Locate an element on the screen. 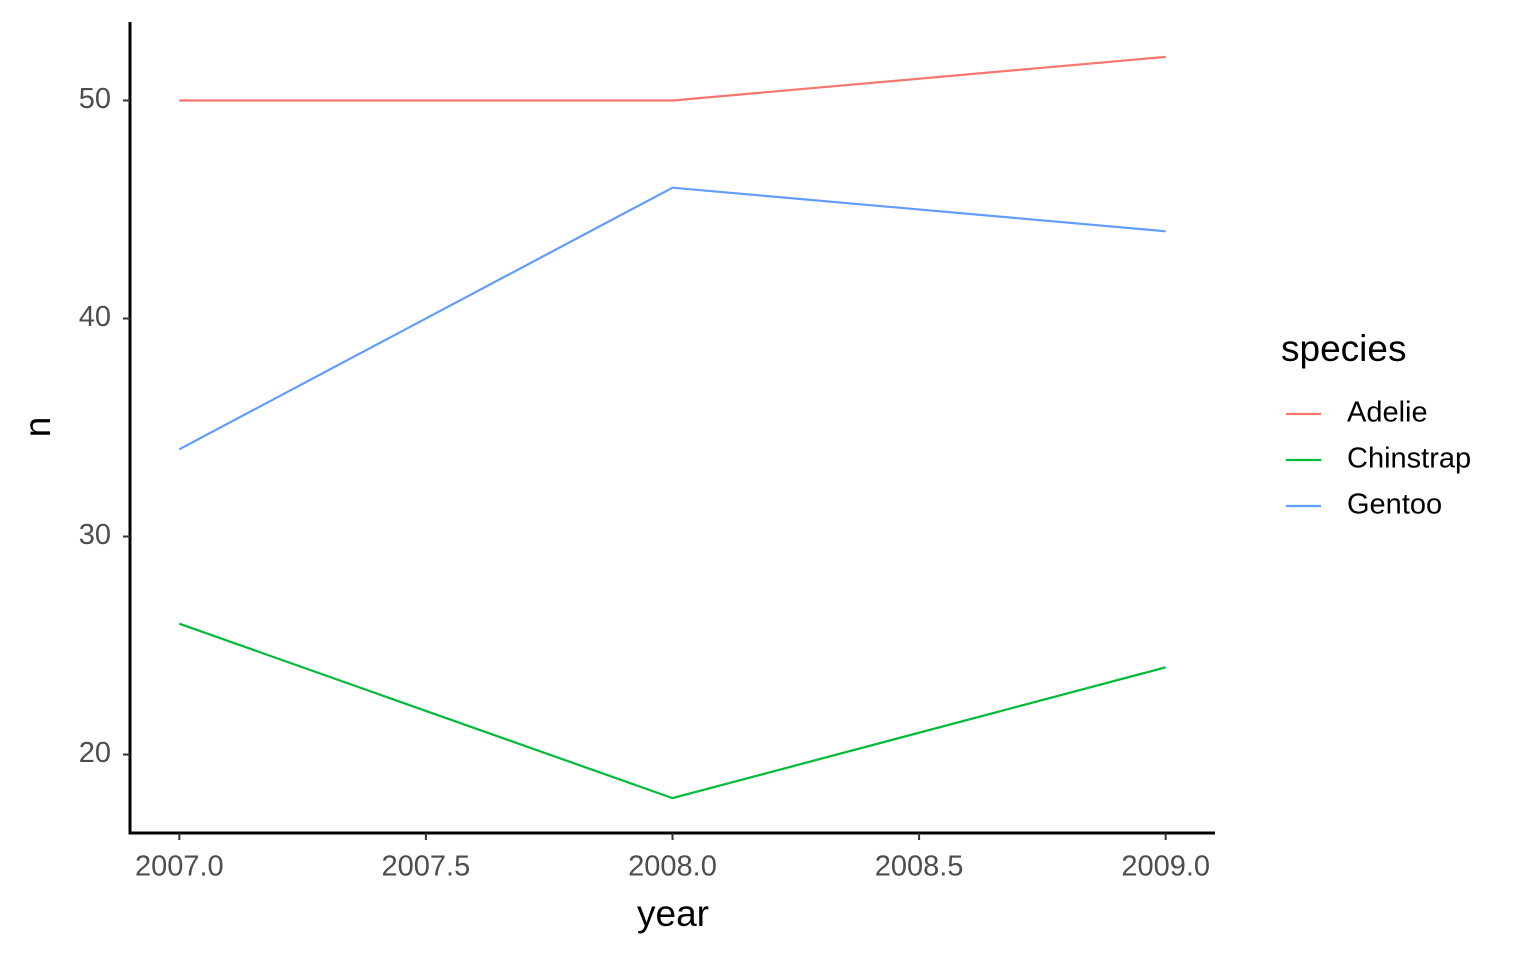 The image size is (1536, 960). legend-label: Adelie is located at coordinates (1387, 413).